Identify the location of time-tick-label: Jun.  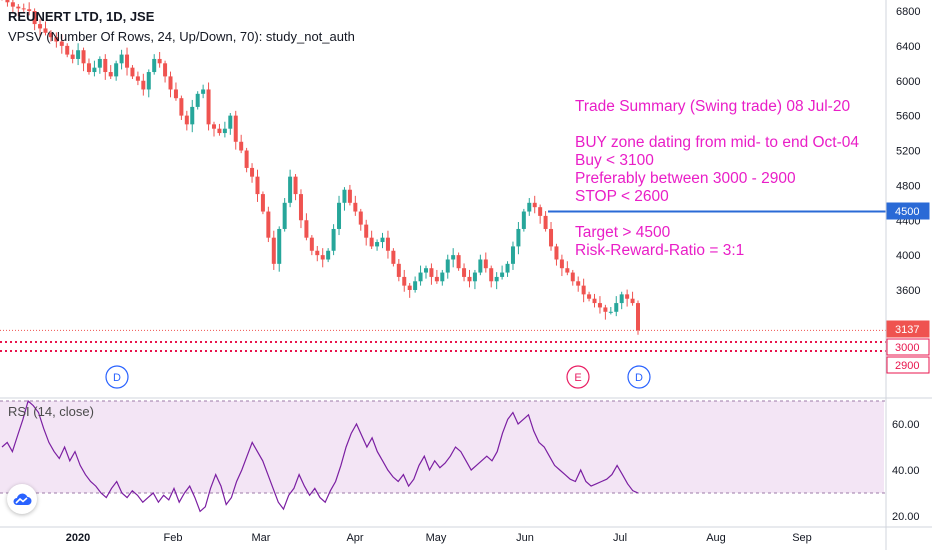
(525, 538).